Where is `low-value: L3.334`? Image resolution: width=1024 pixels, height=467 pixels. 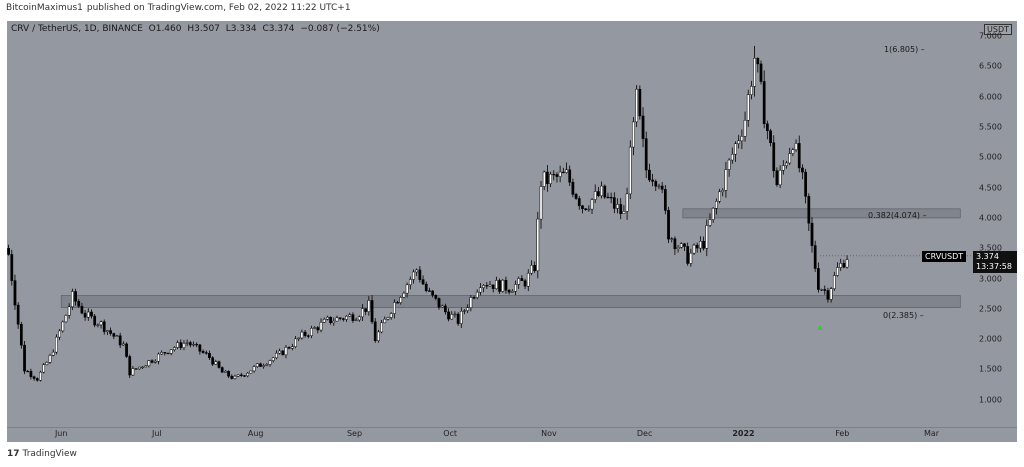
low-value: L3.334 is located at coordinates (241, 29).